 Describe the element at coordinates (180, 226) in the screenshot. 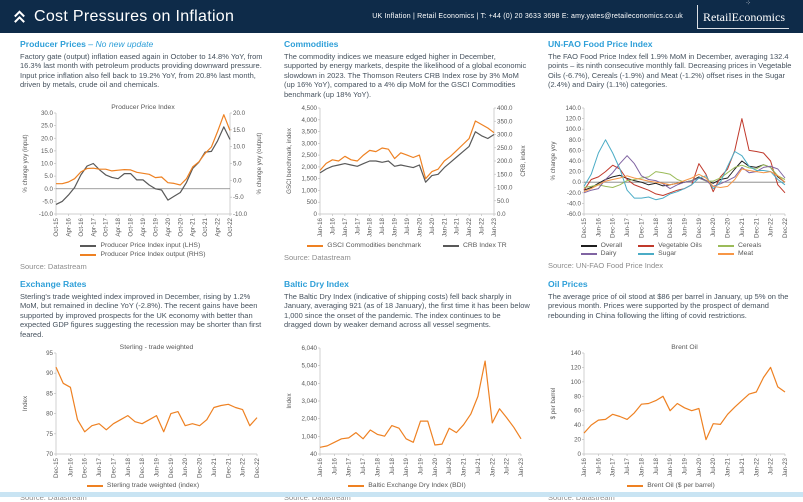

I see `svg-text: Oct-20` at that location.